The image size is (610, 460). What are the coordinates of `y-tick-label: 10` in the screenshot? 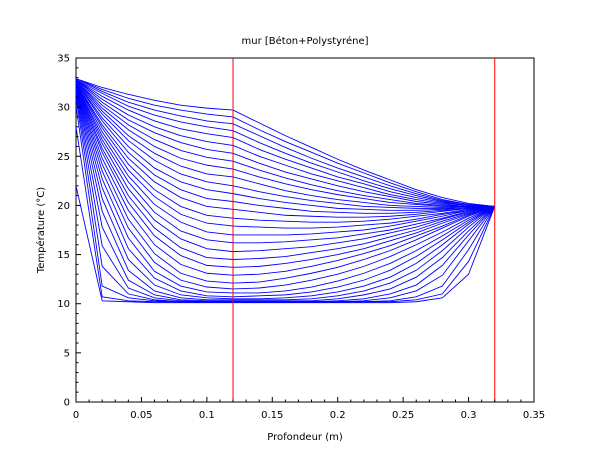 It's located at (63, 304).